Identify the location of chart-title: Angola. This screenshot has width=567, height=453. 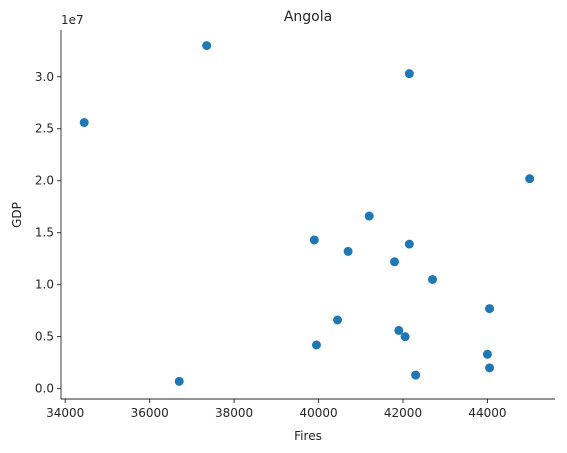
(308, 17).